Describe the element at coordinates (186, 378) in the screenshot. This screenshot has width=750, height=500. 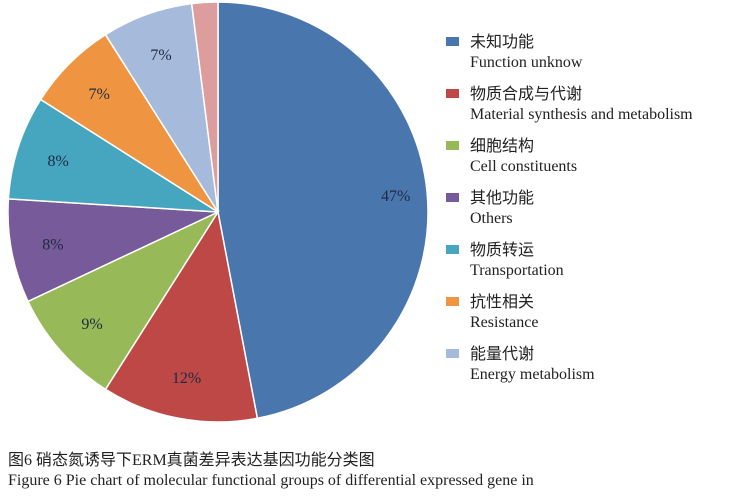
I see `slice-data-label: 12%` at that location.